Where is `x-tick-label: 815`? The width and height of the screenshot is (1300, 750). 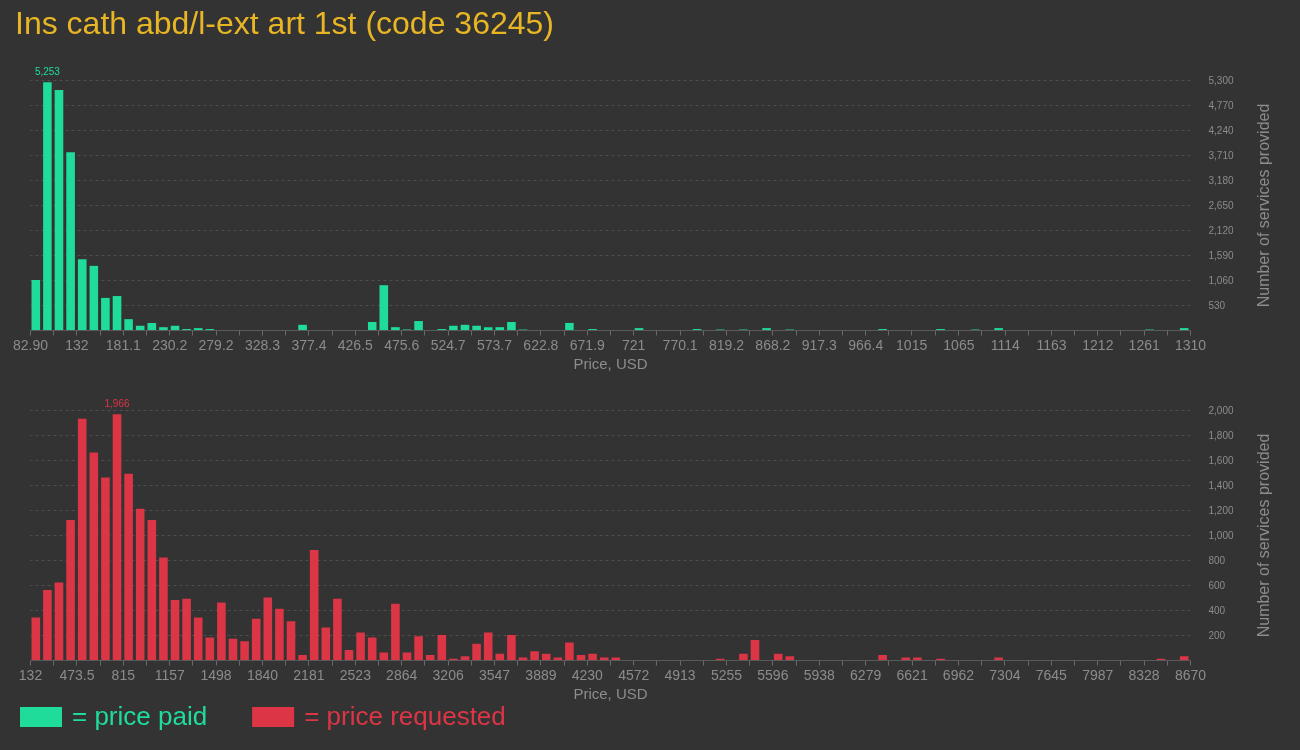
x-tick-label: 815 is located at coordinates (123, 674).